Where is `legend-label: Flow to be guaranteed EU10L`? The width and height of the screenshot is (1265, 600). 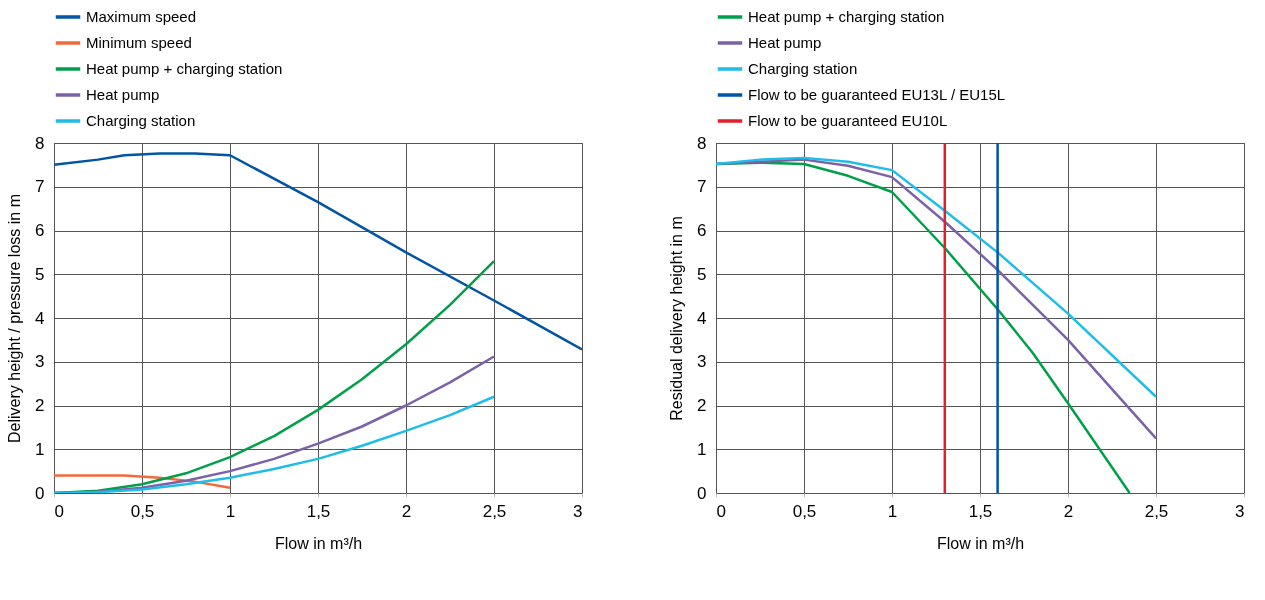 legend-label: Flow to be guaranteed EU10L is located at coordinates (848, 120).